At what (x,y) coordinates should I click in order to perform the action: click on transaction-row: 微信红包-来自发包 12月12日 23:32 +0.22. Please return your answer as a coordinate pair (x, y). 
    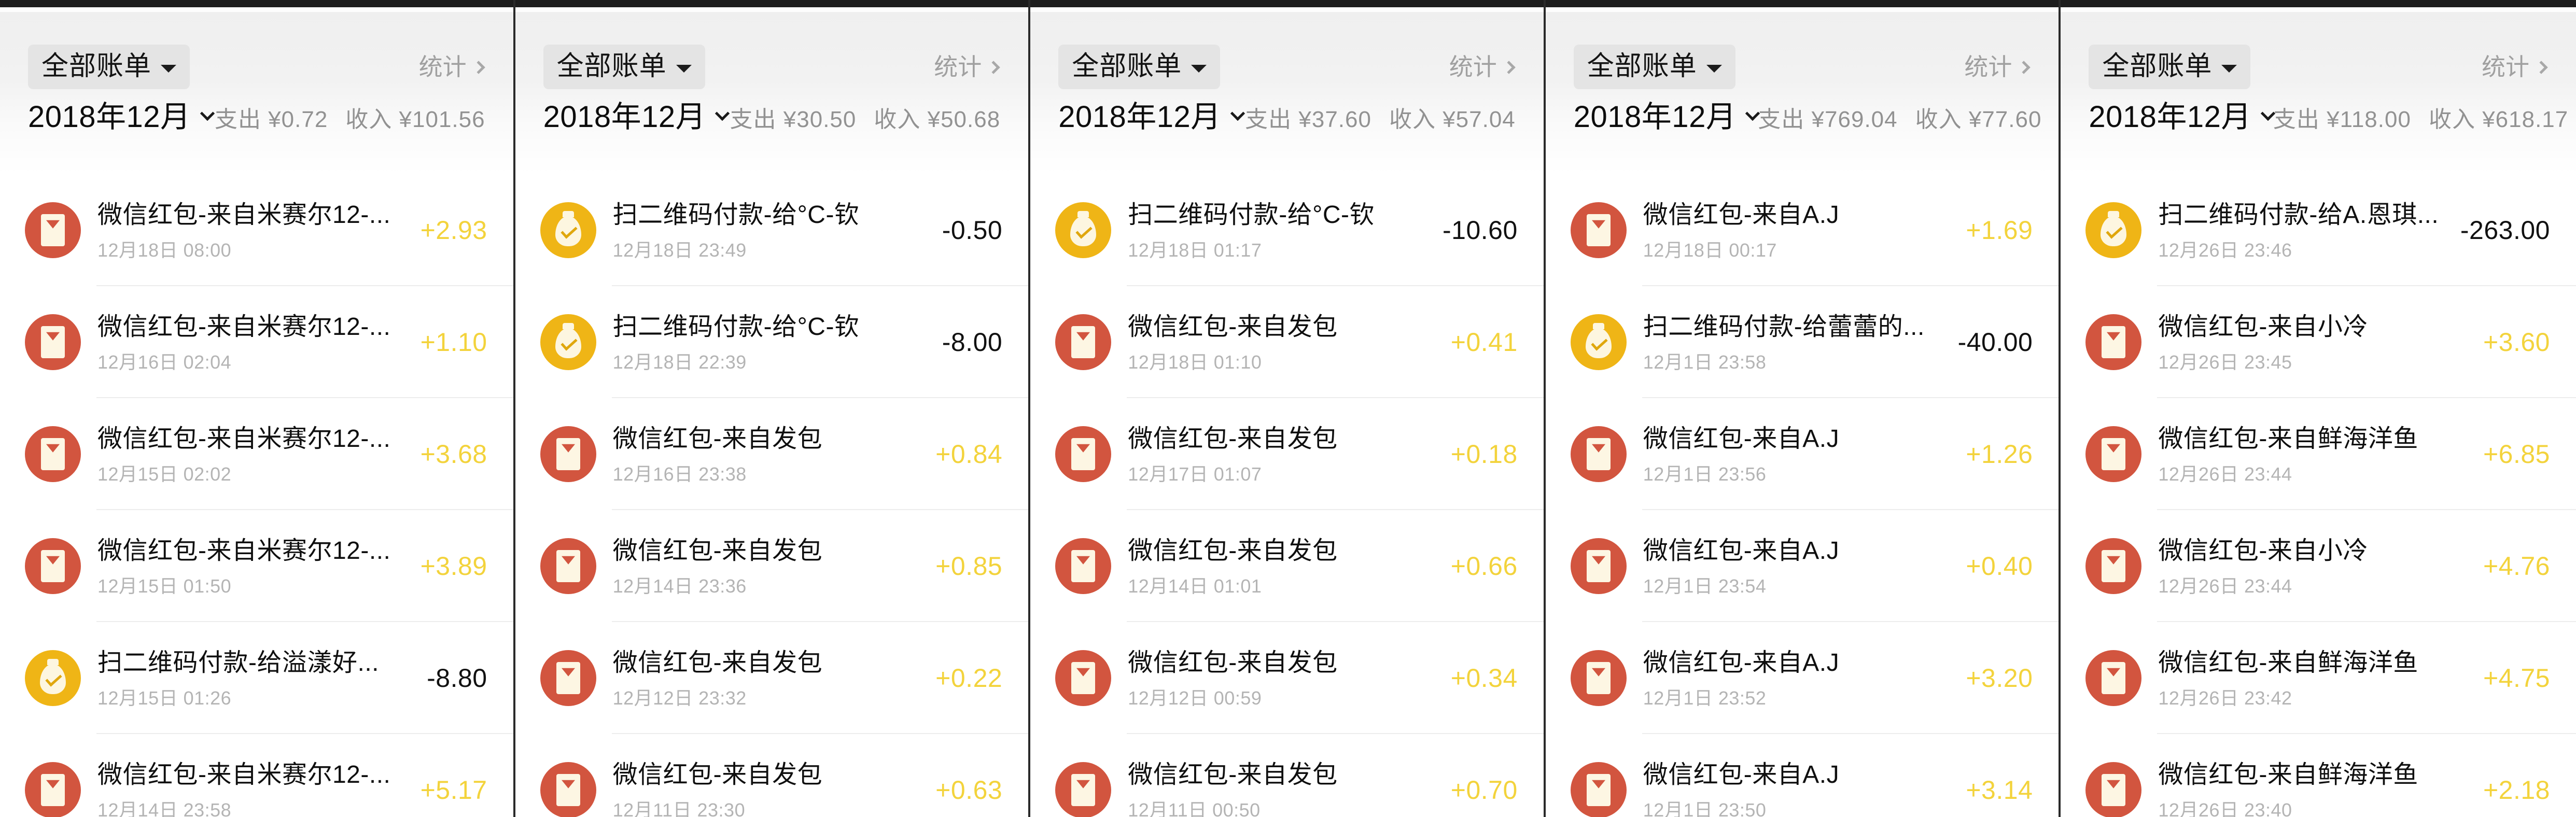
    Looking at the image, I should click on (772, 678).